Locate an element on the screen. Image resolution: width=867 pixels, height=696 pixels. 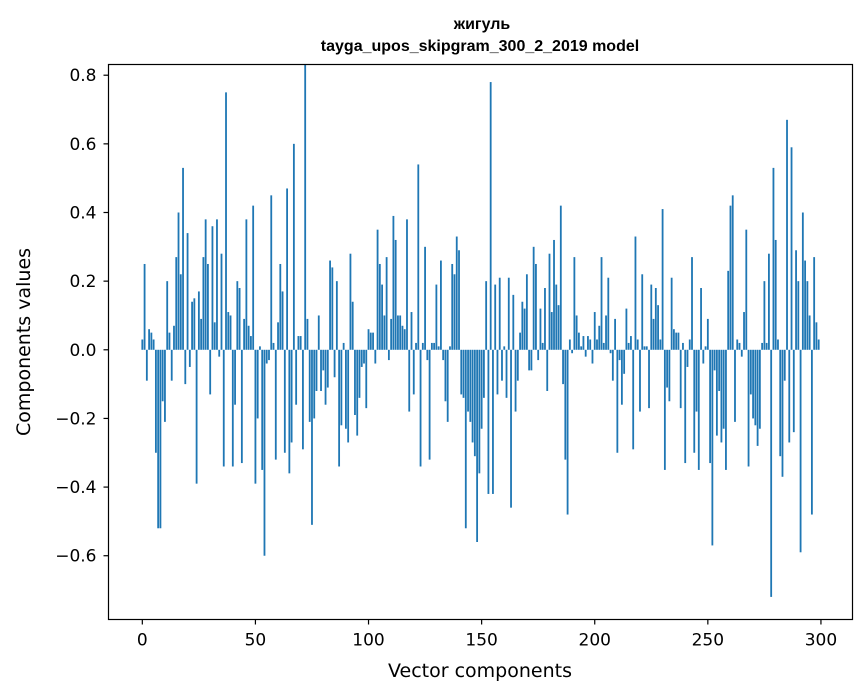
chart-subtitle: tayga_upos_skipgram_300_2_2019 model is located at coordinates (480, 46).